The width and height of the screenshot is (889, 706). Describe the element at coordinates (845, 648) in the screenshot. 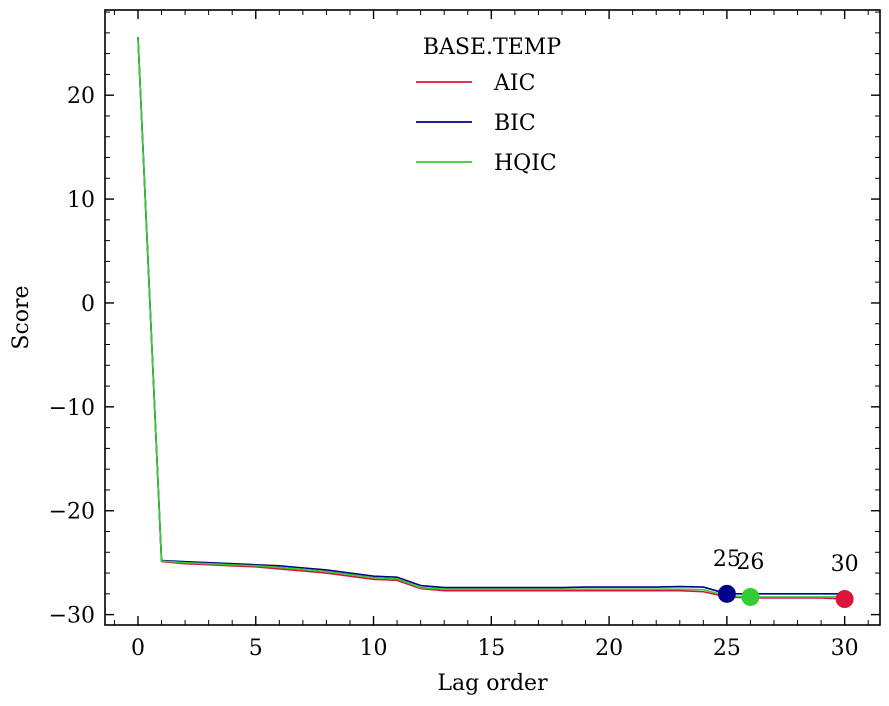

I see `x-tick-label: 30` at that location.